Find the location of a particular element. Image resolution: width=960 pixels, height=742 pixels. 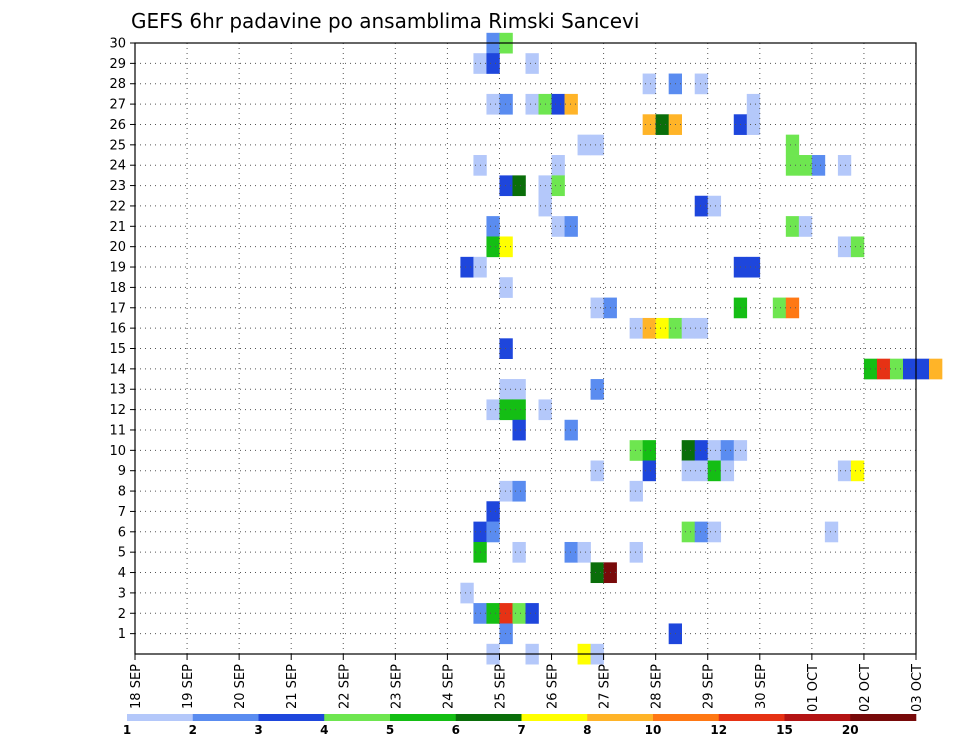

colorbar-label: 2 is located at coordinates (193, 730).